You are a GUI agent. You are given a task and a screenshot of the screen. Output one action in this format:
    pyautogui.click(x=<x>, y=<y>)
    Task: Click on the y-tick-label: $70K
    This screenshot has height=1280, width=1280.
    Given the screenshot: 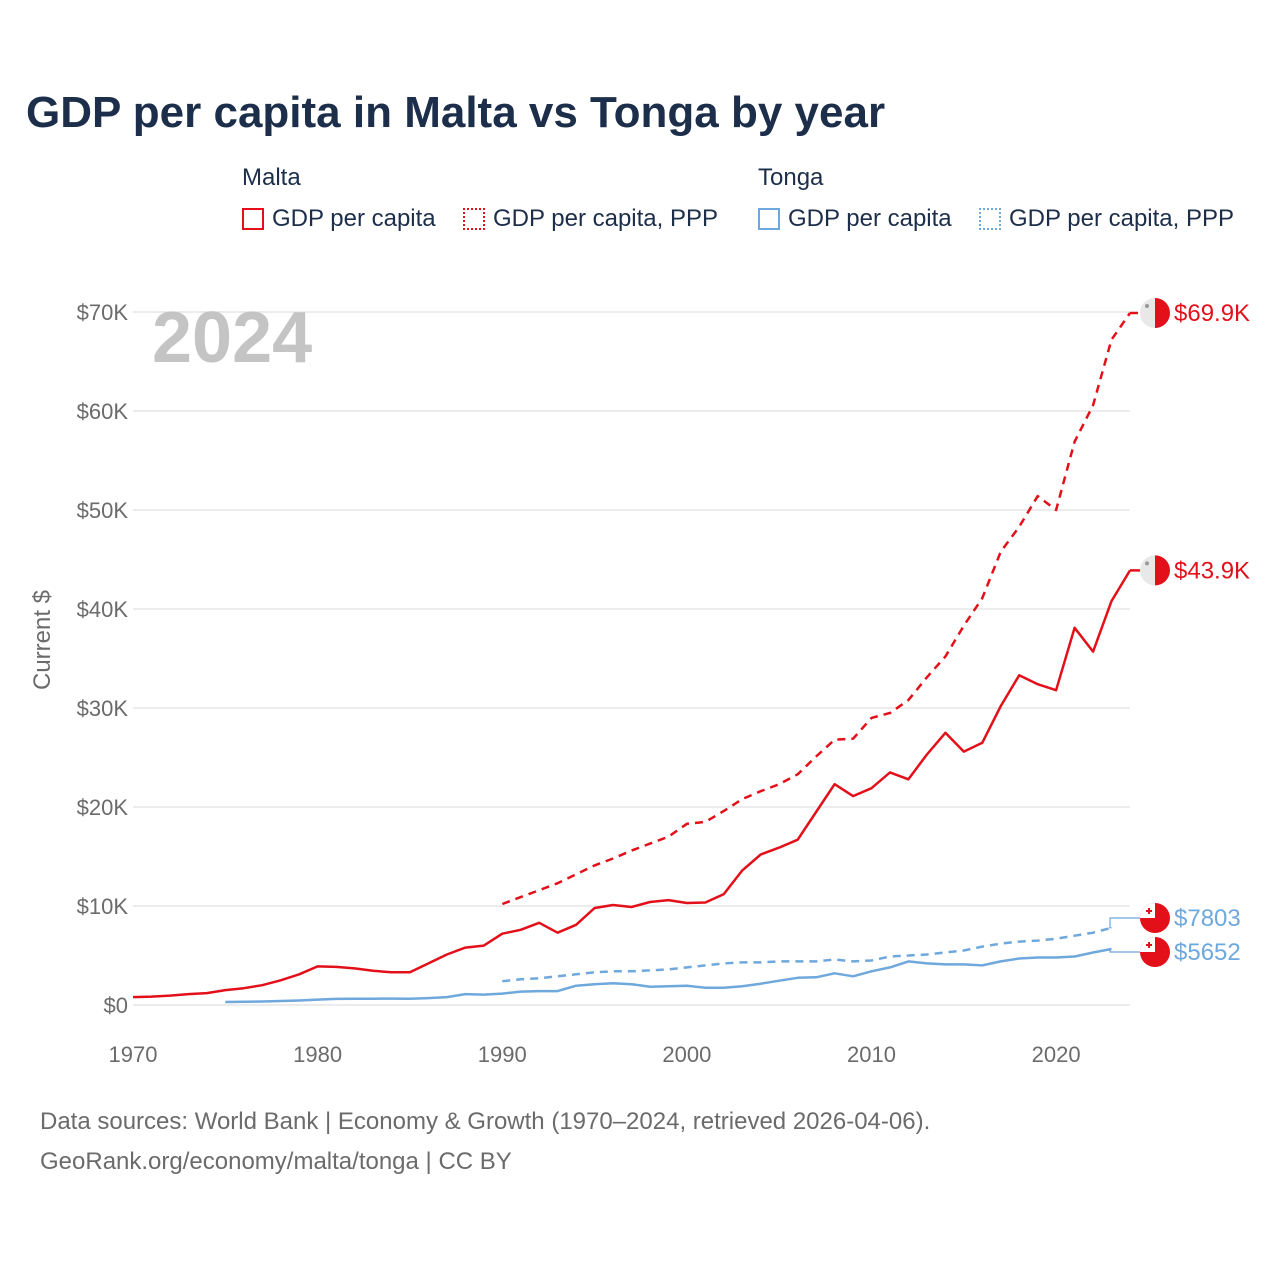 What is the action you would take?
    pyautogui.click(x=103, y=312)
    